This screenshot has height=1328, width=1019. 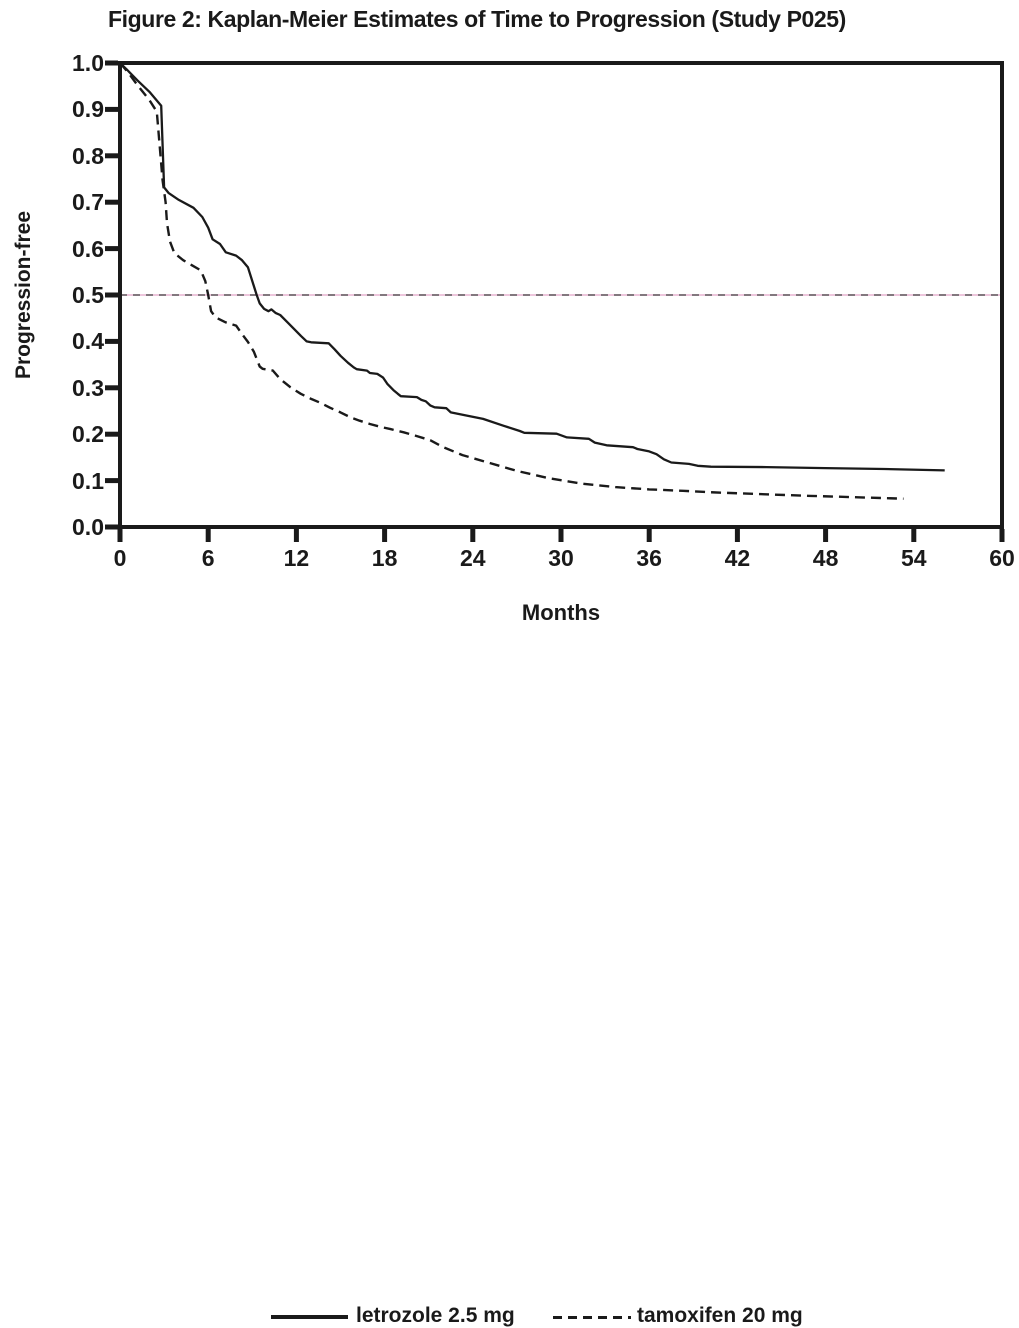 I want to click on x-tick-label: 42, so click(x=737, y=558).